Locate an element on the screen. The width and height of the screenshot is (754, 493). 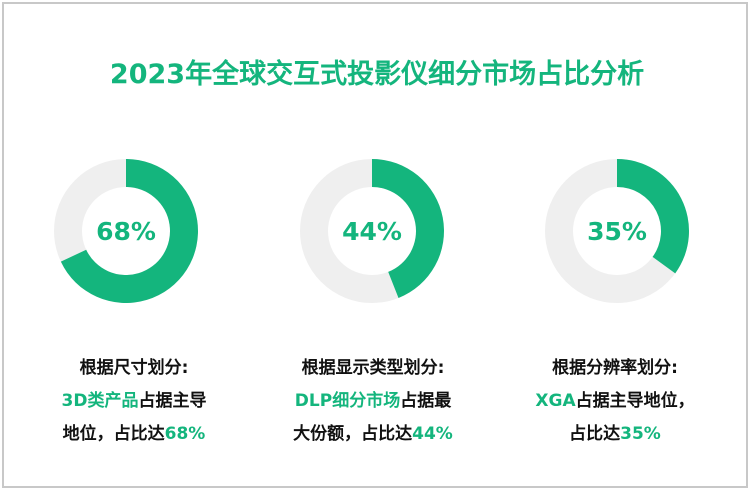
caption-highlight: DLP细分市场 is located at coordinates (347, 401).